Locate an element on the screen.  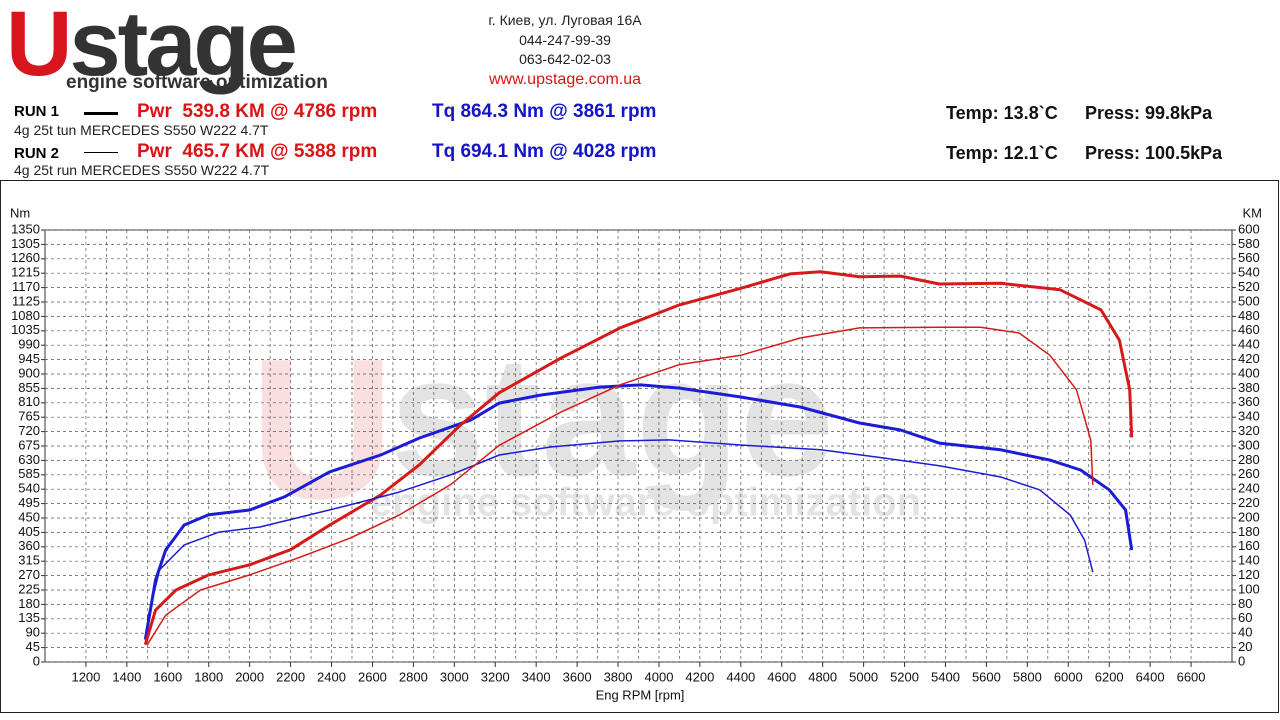
y-tick-label: 675 is located at coordinates (29, 444).